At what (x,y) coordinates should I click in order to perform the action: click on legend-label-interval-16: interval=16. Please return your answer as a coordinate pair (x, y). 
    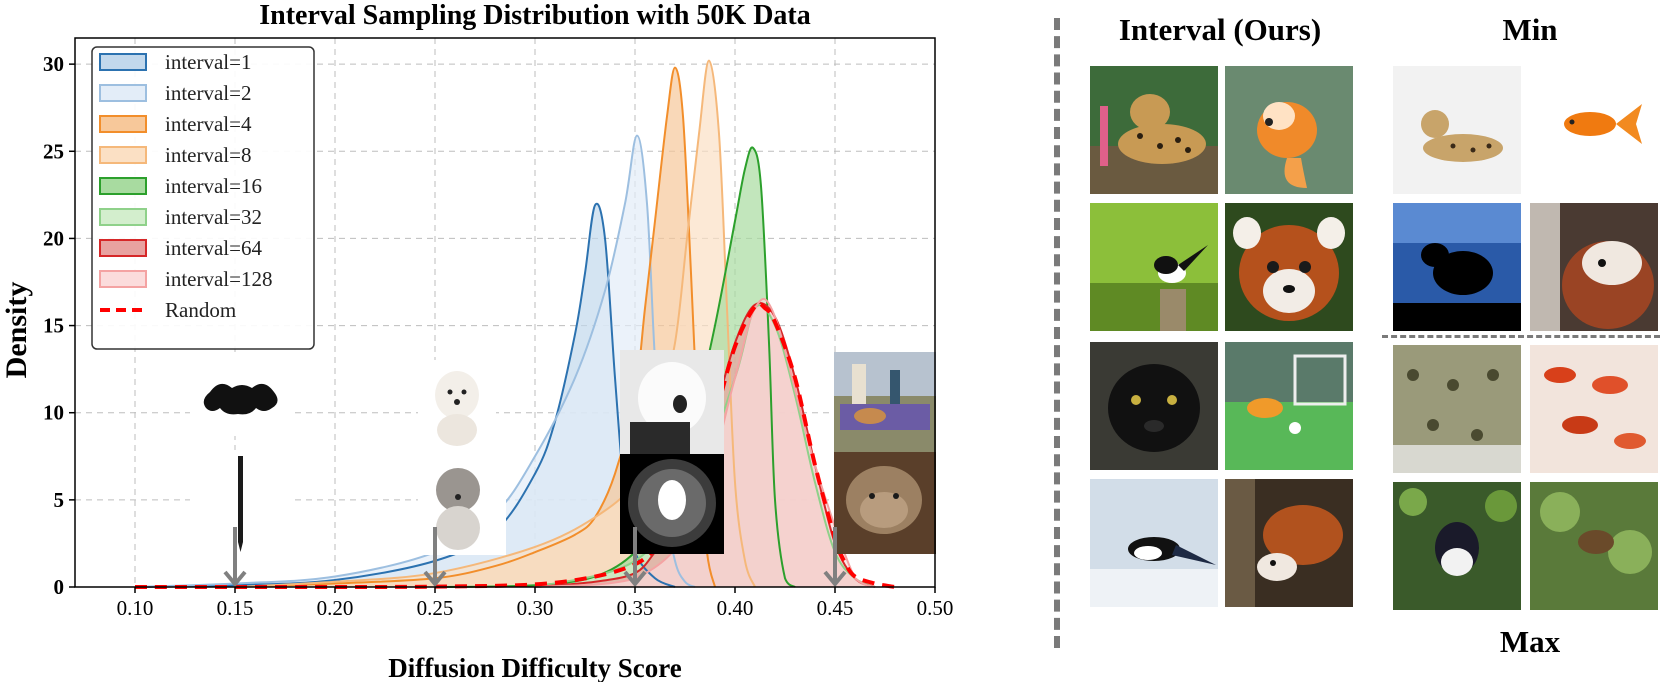
    Looking at the image, I should click on (213, 186).